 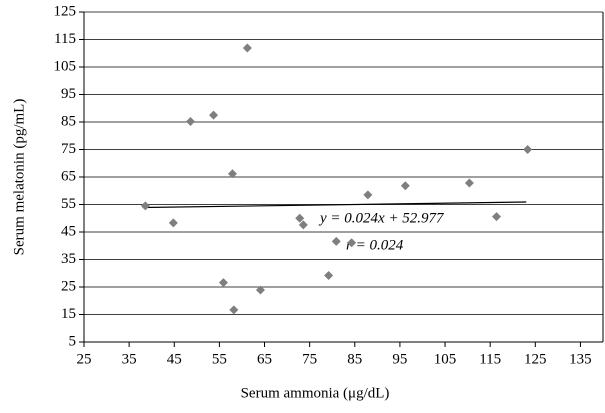 What do you see at coordinates (84, 359) in the screenshot?
I see `x-tick-label: 25` at bounding box center [84, 359].